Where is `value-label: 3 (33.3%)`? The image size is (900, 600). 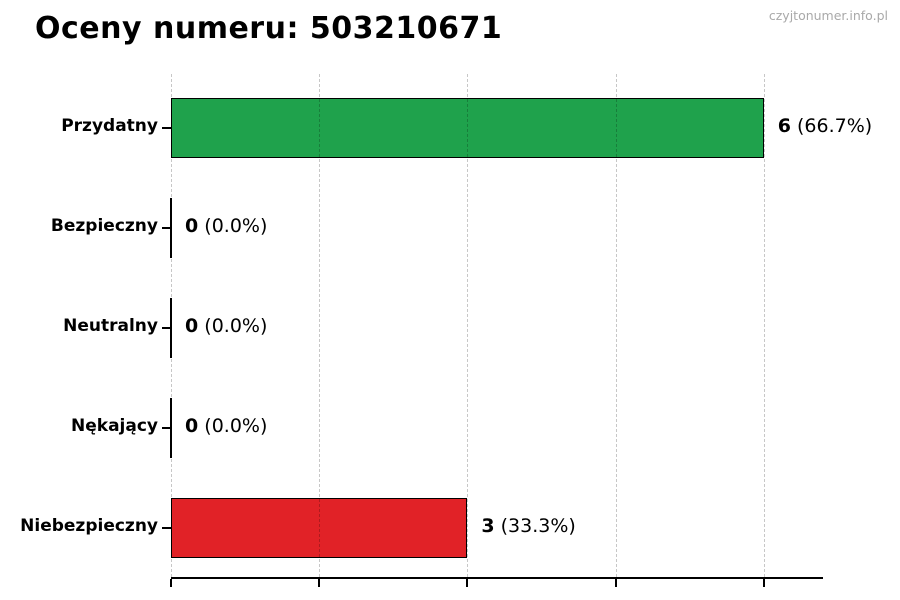 value-label: 3 (33.3%) is located at coordinates (528, 526).